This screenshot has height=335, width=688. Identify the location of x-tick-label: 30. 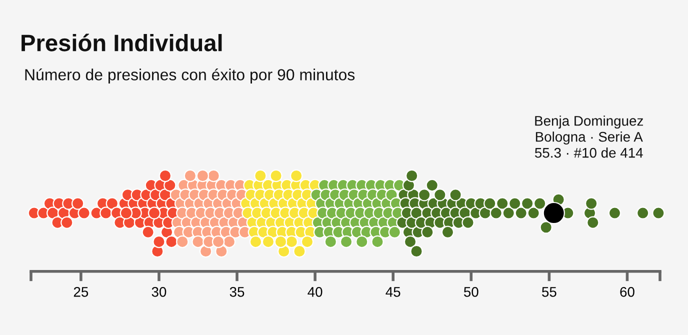
(159, 291).